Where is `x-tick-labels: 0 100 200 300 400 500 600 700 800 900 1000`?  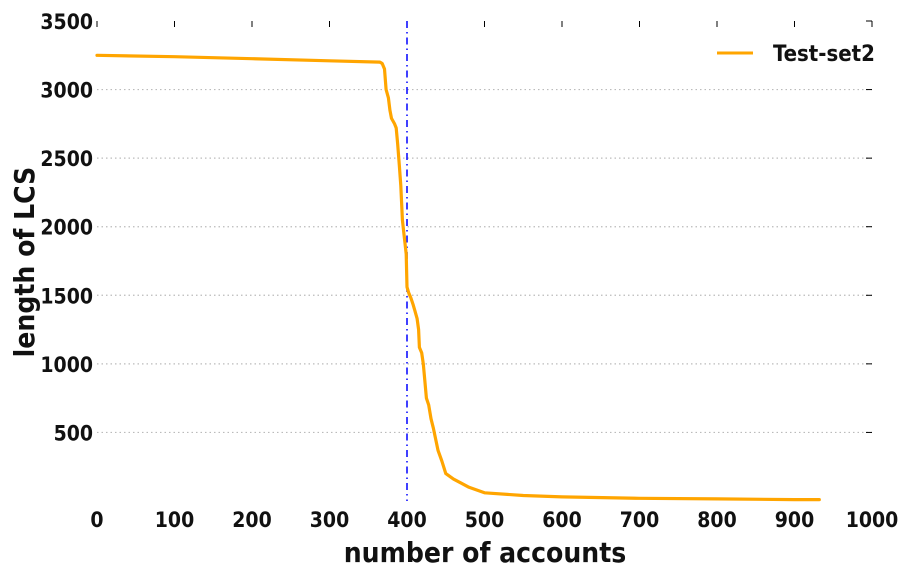
x-tick-labels: 0 100 200 300 400 500 600 700 800 900 1000 is located at coordinates (494, 520).